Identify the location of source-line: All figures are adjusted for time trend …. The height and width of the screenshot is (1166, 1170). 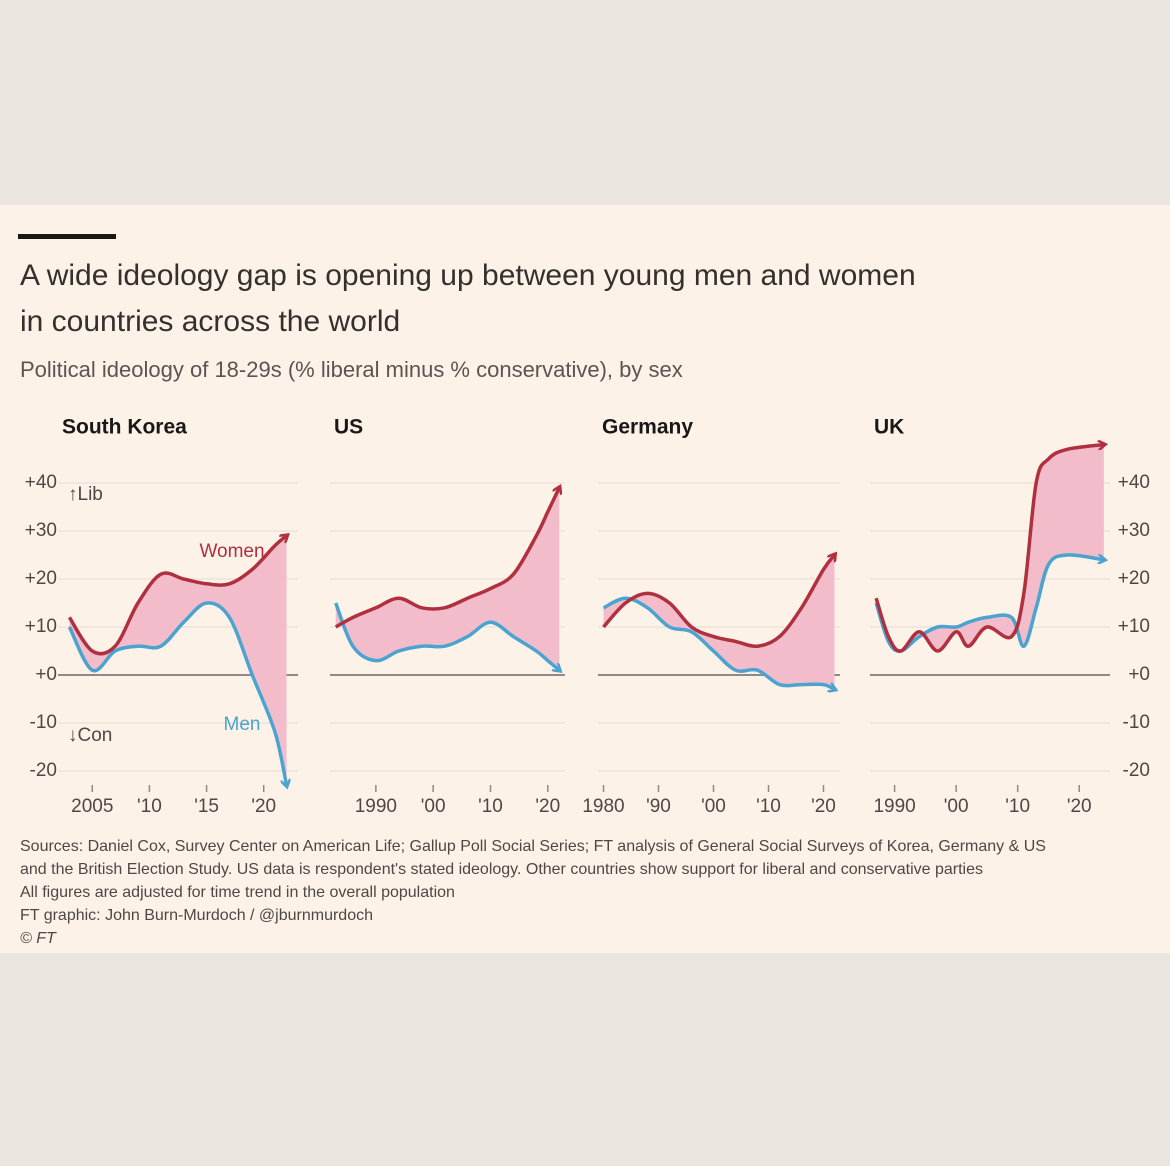
(237, 892).